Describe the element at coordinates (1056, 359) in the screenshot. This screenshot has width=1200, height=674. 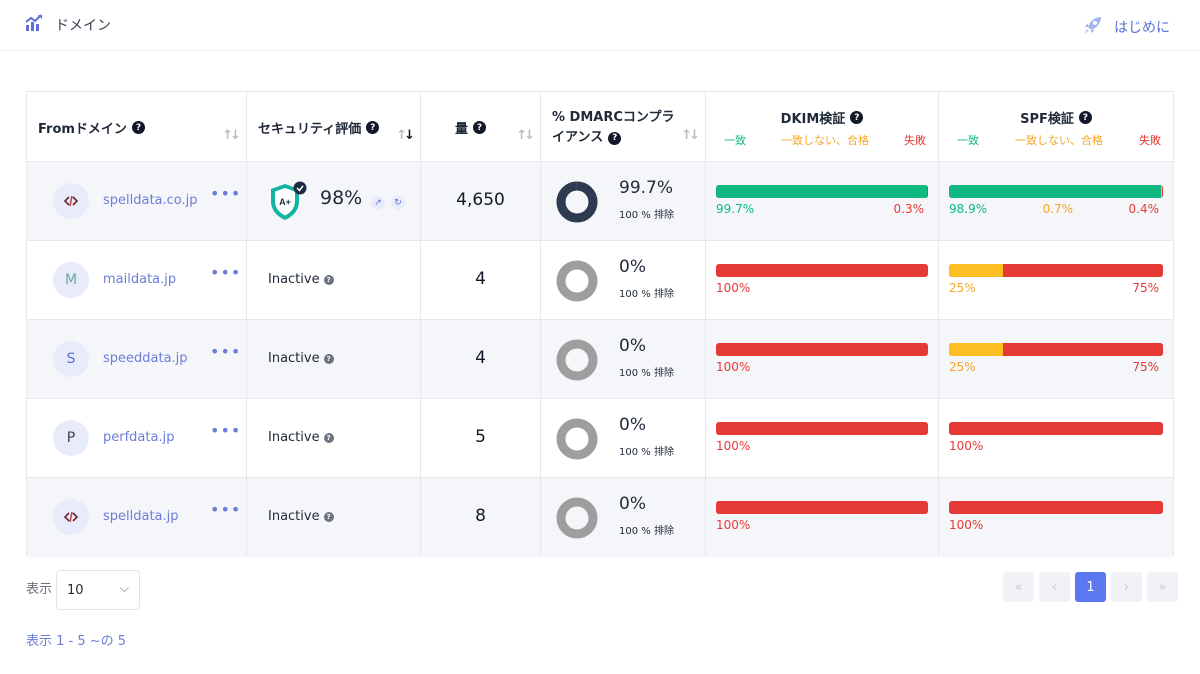
I see `cell-spf: 25% 75%` at that location.